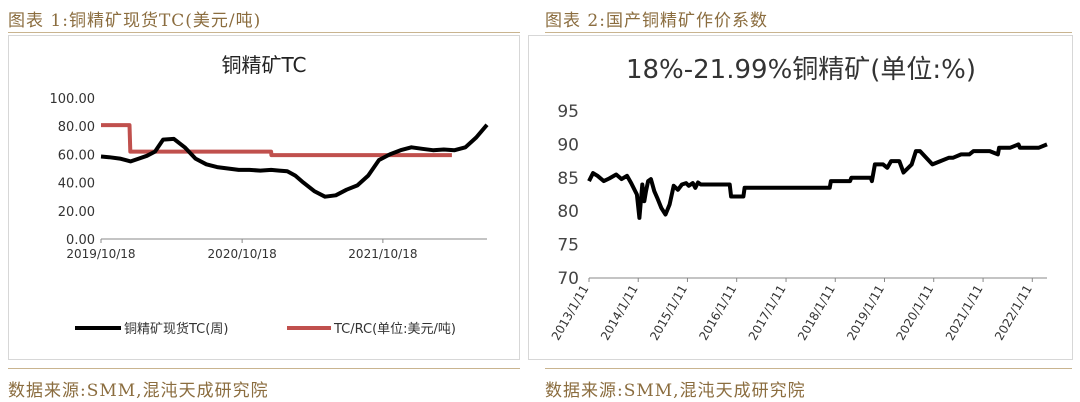 The width and height of the screenshot is (1080, 402). I want to click on left-source: 数据来源:SMM,混沌天成研究院, so click(138, 391).